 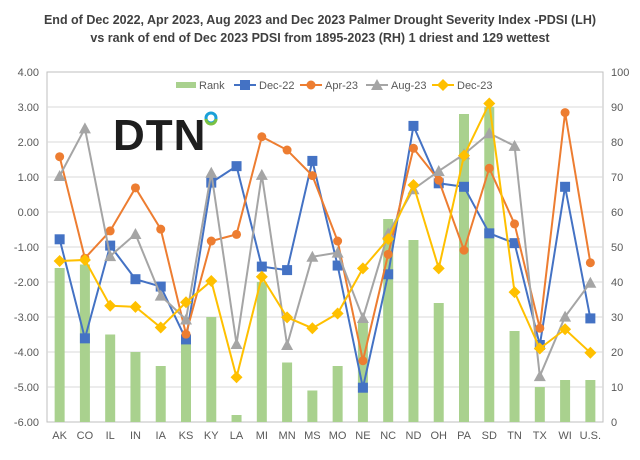 I want to click on left-axis-tick-label: -6.00, so click(x=26, y=423).